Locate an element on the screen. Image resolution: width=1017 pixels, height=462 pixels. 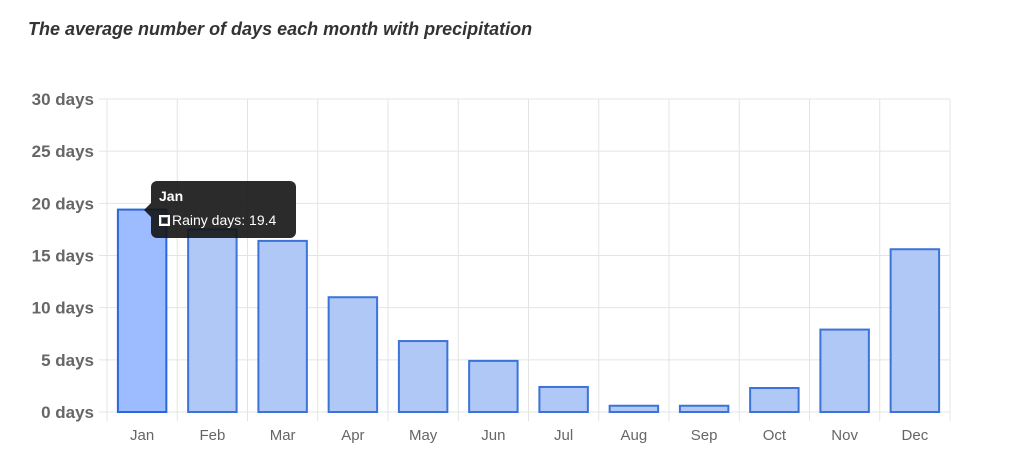
y-tick-label: 20 days is located at coordinates (63, 203).